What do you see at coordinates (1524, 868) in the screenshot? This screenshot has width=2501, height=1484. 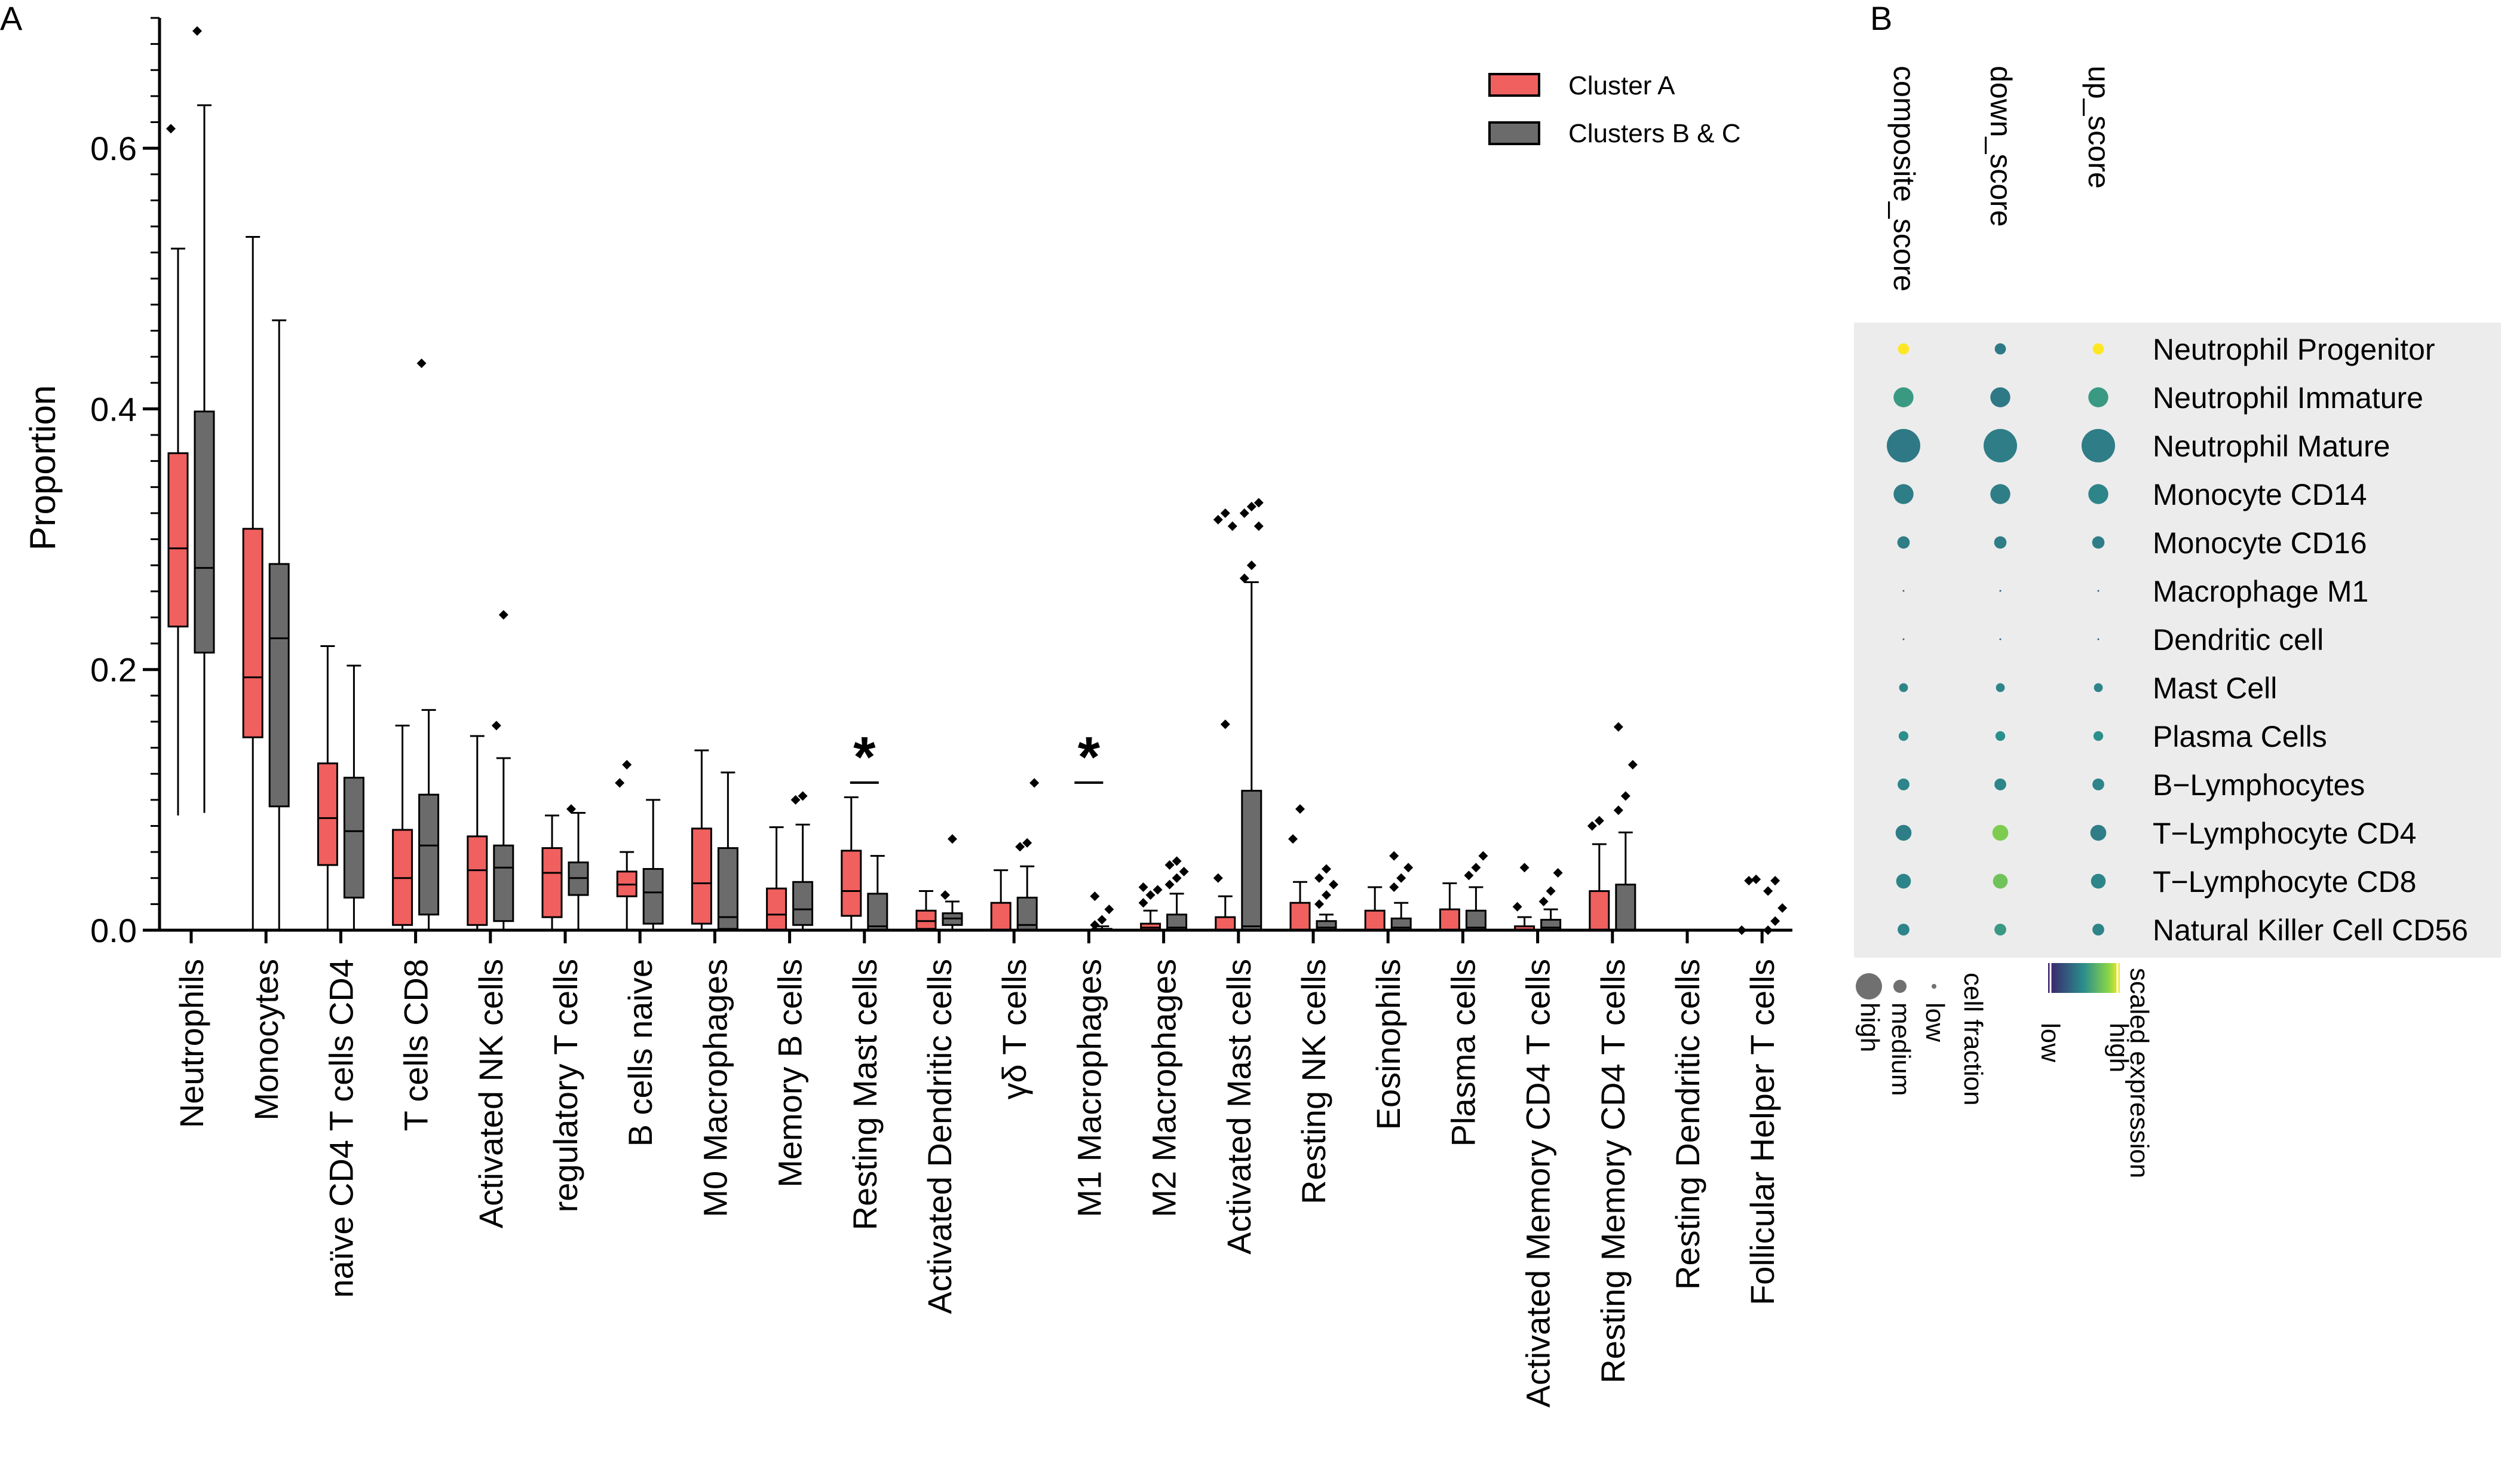 I see `outlier-activated-memory-cd4-t-cells-cluster-a` at bounding box center [1524, 868].